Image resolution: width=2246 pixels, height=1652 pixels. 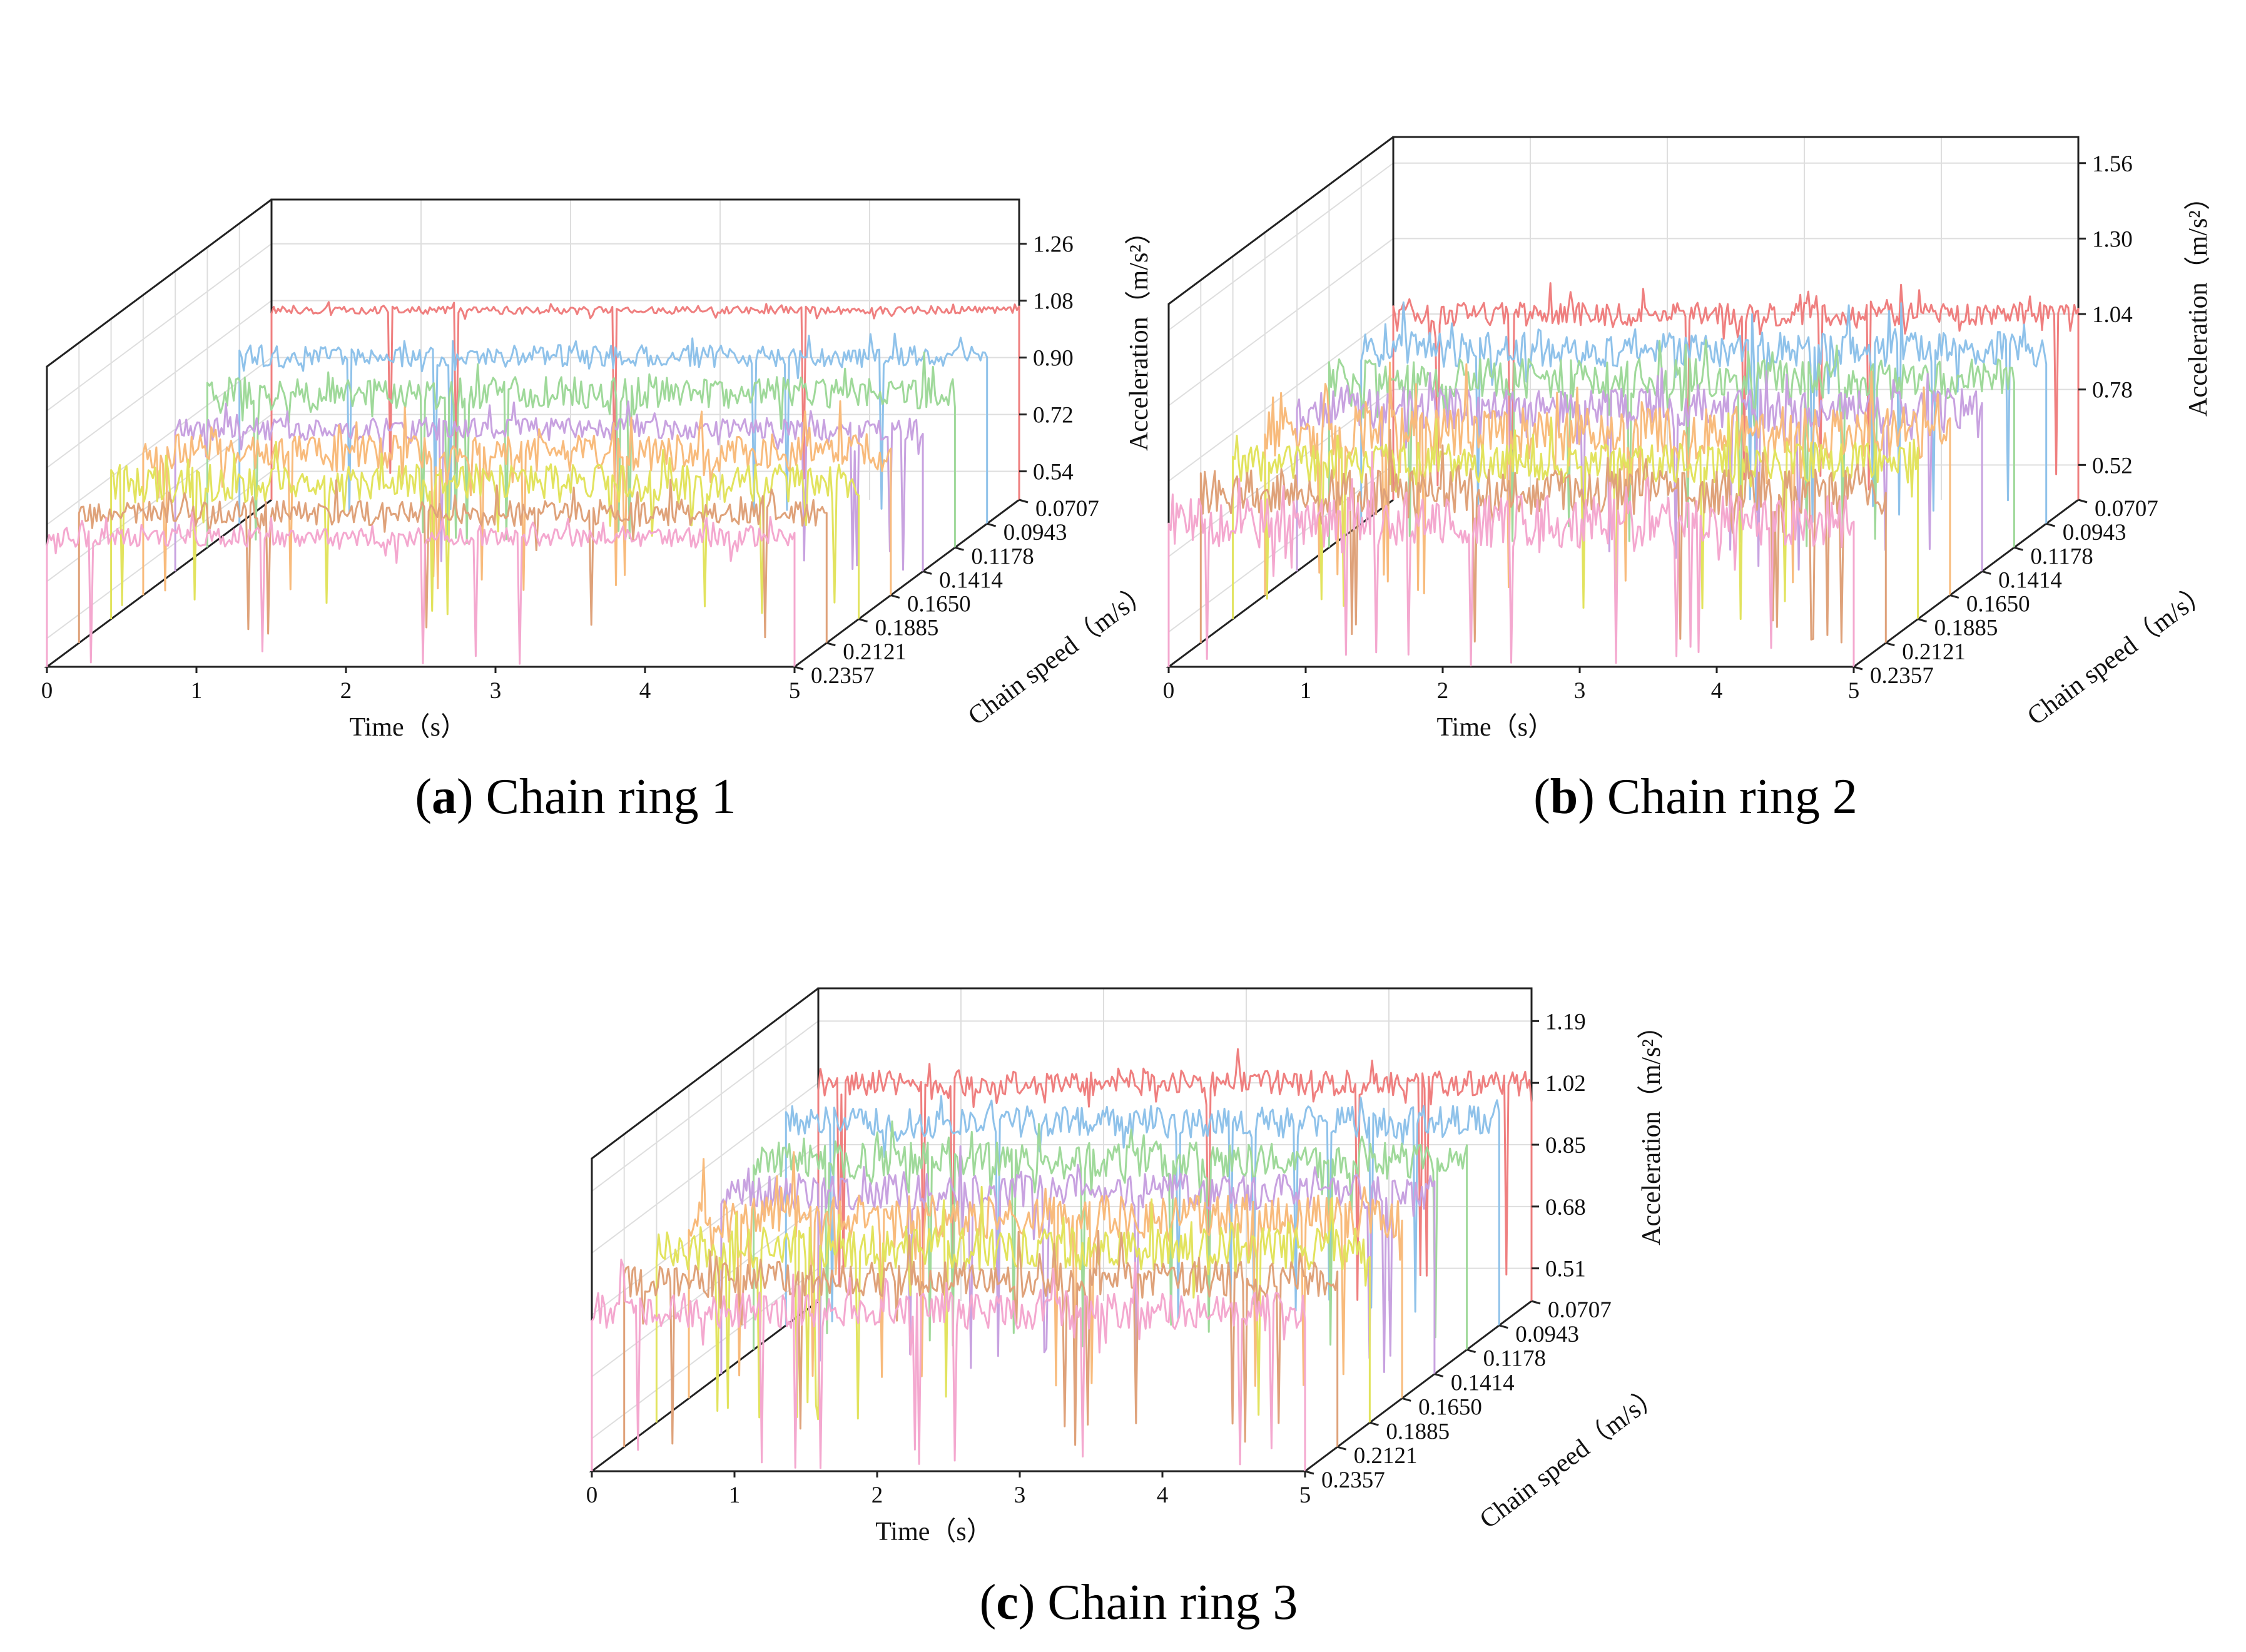 What do you see at coordinates (1053, 359) in the screenshot?
I see `z-tick-label: 0.90` at bounding box center [1053, 359].